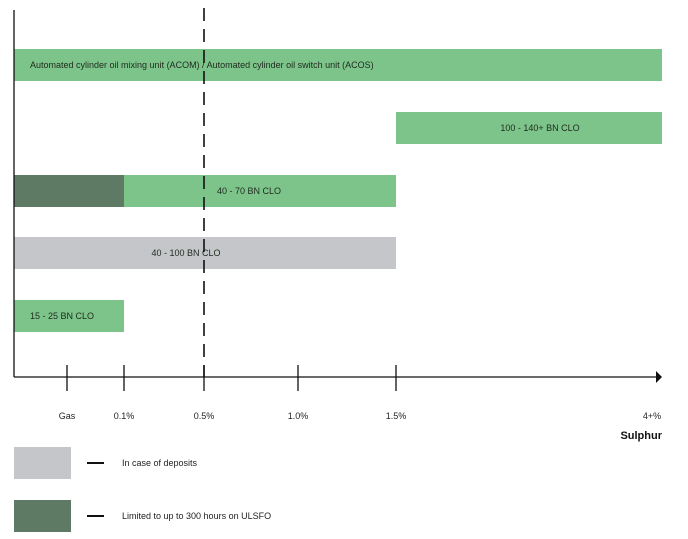 Image resolution: width=688 pixels, height=539 pixels. I want to click on ticks-layer: Gas 0.1% 0.5% 1.0% 1.5% 4+%, so click(360, 393).